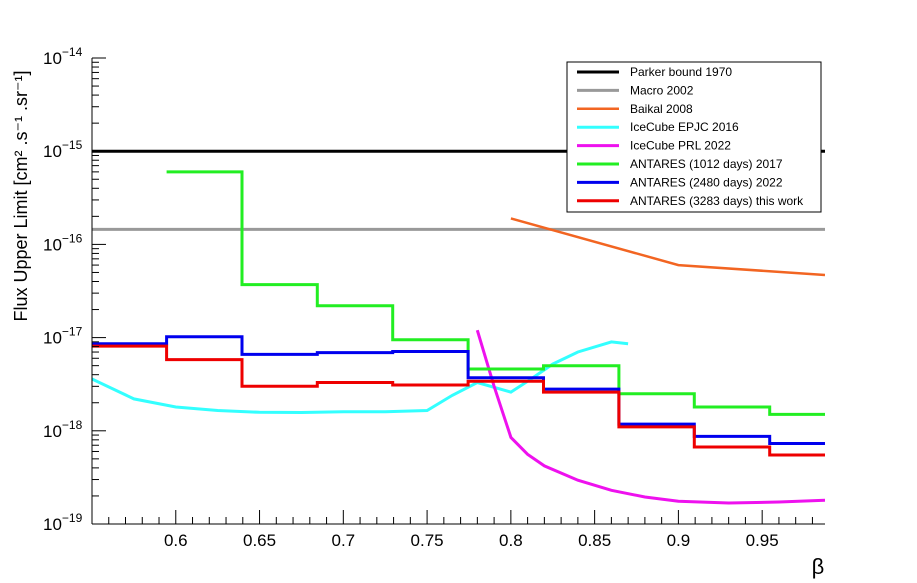 The width and height of the screenshot is (917, 583). Describe the element at coordinates (63, 522) in the screenshot. I see `y-tick-label: 10−19` at that location.